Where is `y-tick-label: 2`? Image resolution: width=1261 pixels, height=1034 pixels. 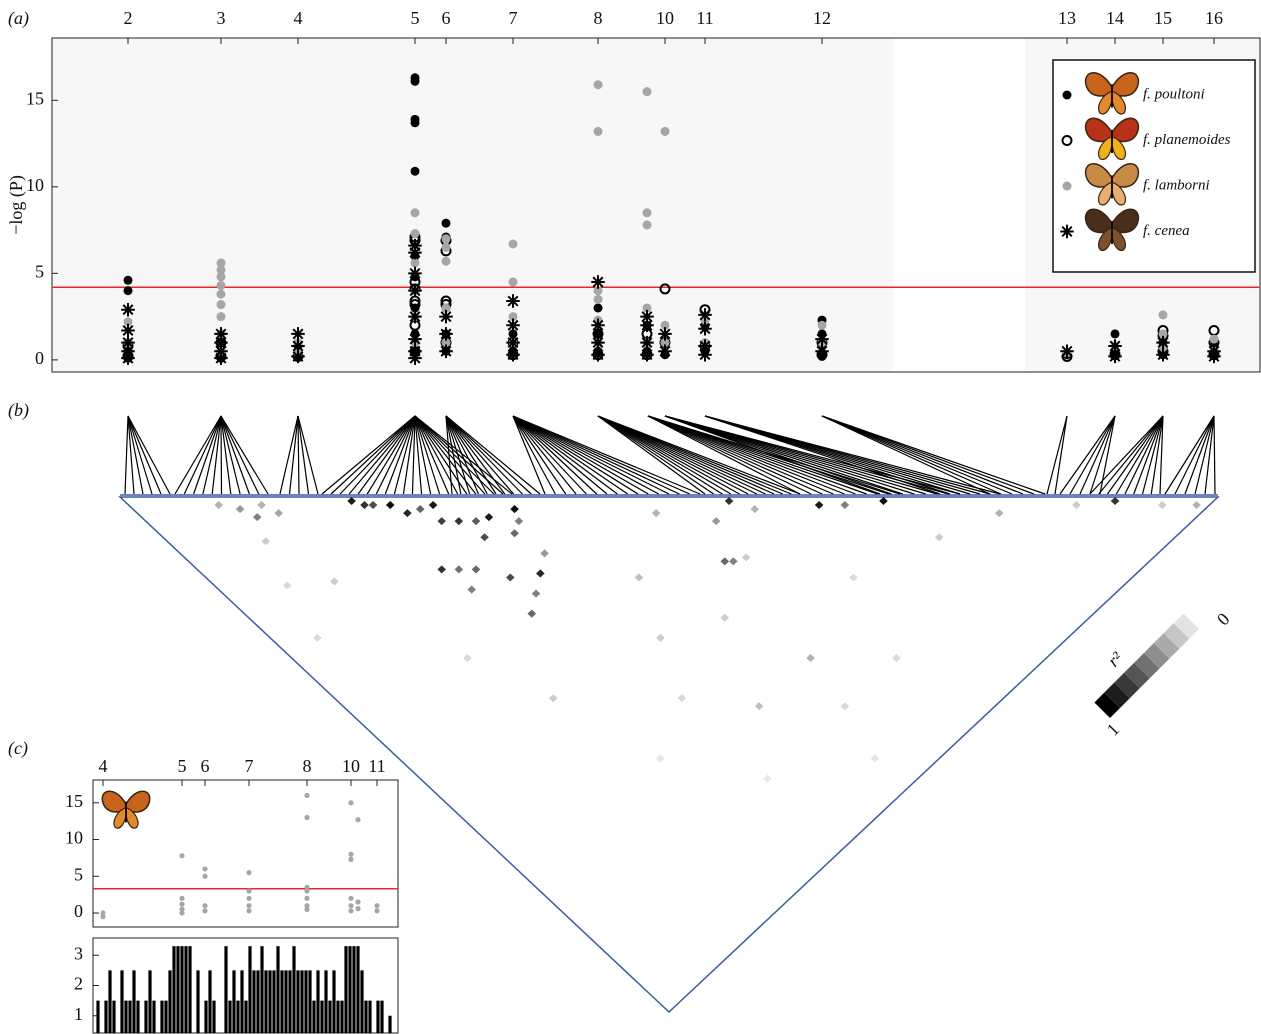 y-tick-label: 2 is located at coordinates (78, 984).